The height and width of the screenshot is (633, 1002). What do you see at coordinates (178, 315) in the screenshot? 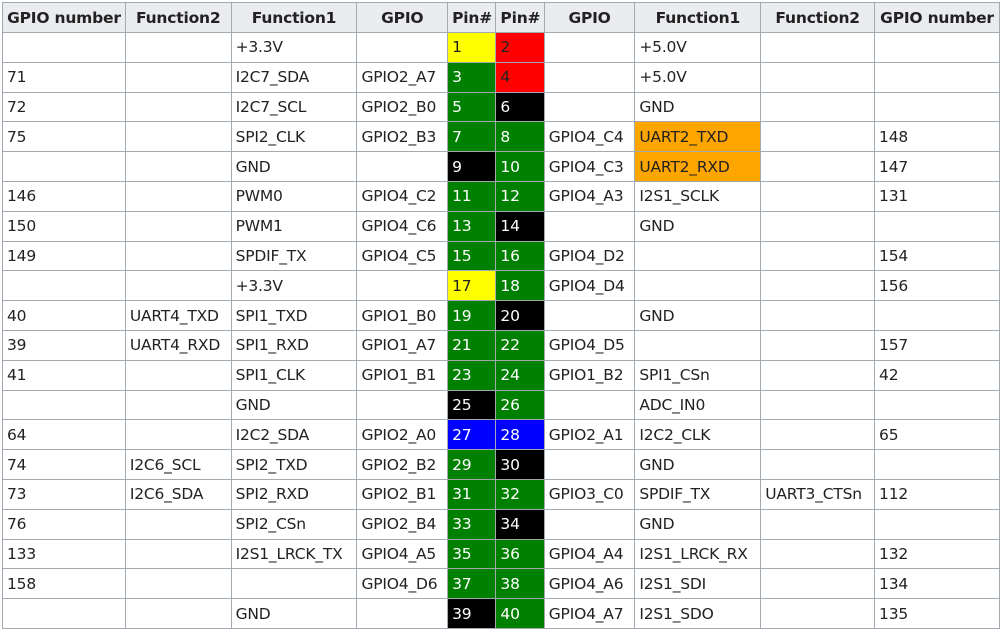
I see `function2-left-cell: UART4_TXD` at bounding box center [178, 315].